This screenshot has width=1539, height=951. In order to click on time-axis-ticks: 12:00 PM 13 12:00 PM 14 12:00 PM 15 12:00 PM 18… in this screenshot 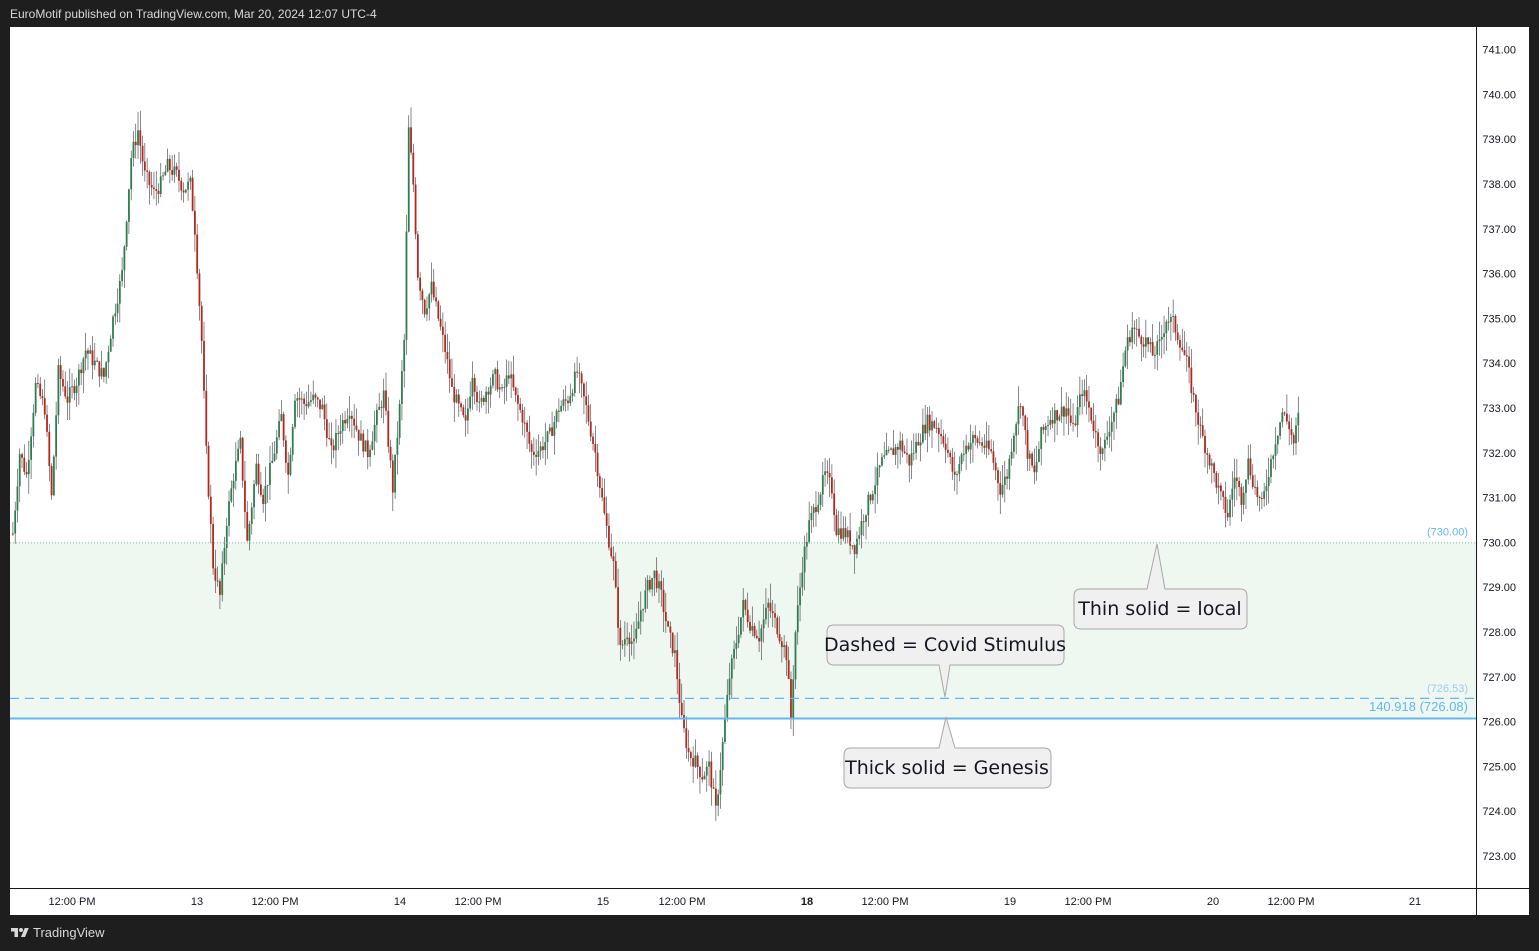, I will do `click(734, 902)`.